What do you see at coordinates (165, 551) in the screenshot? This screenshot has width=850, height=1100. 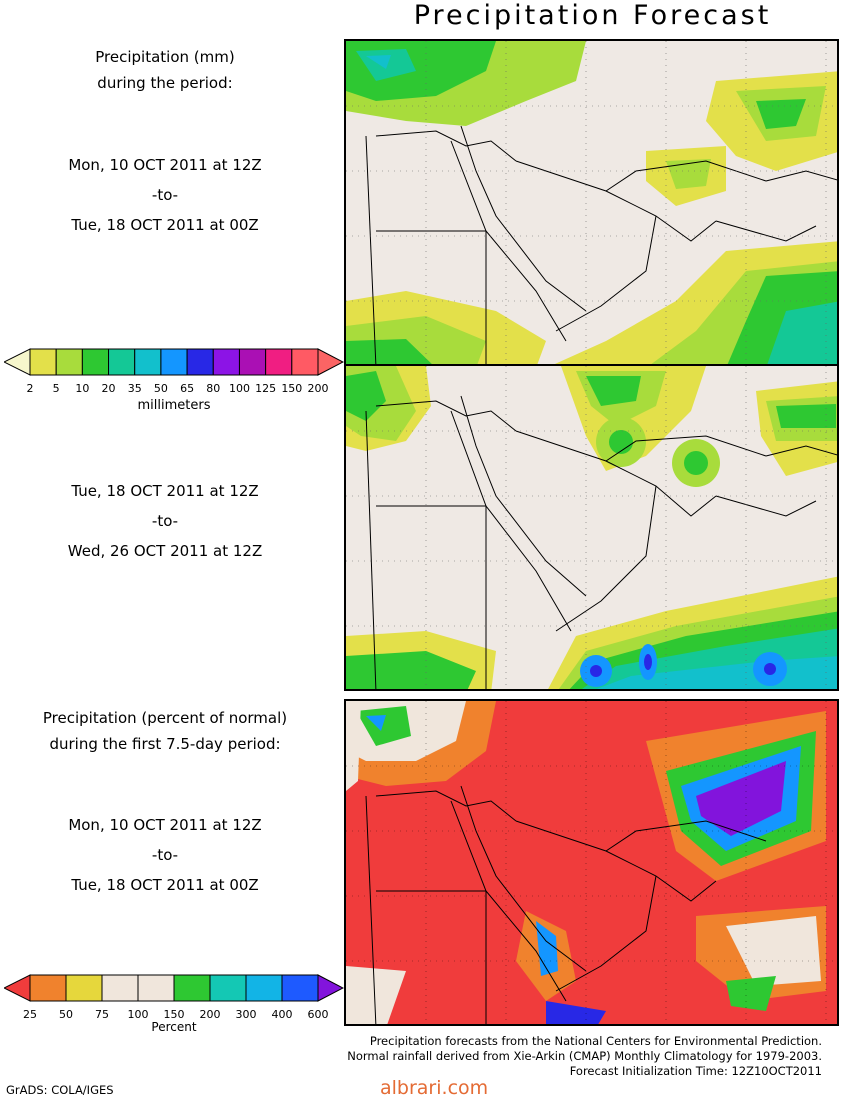 I see `block2-end: Wed, 26 OCT 2011 at 12Z` at bounding box center [165, 551].